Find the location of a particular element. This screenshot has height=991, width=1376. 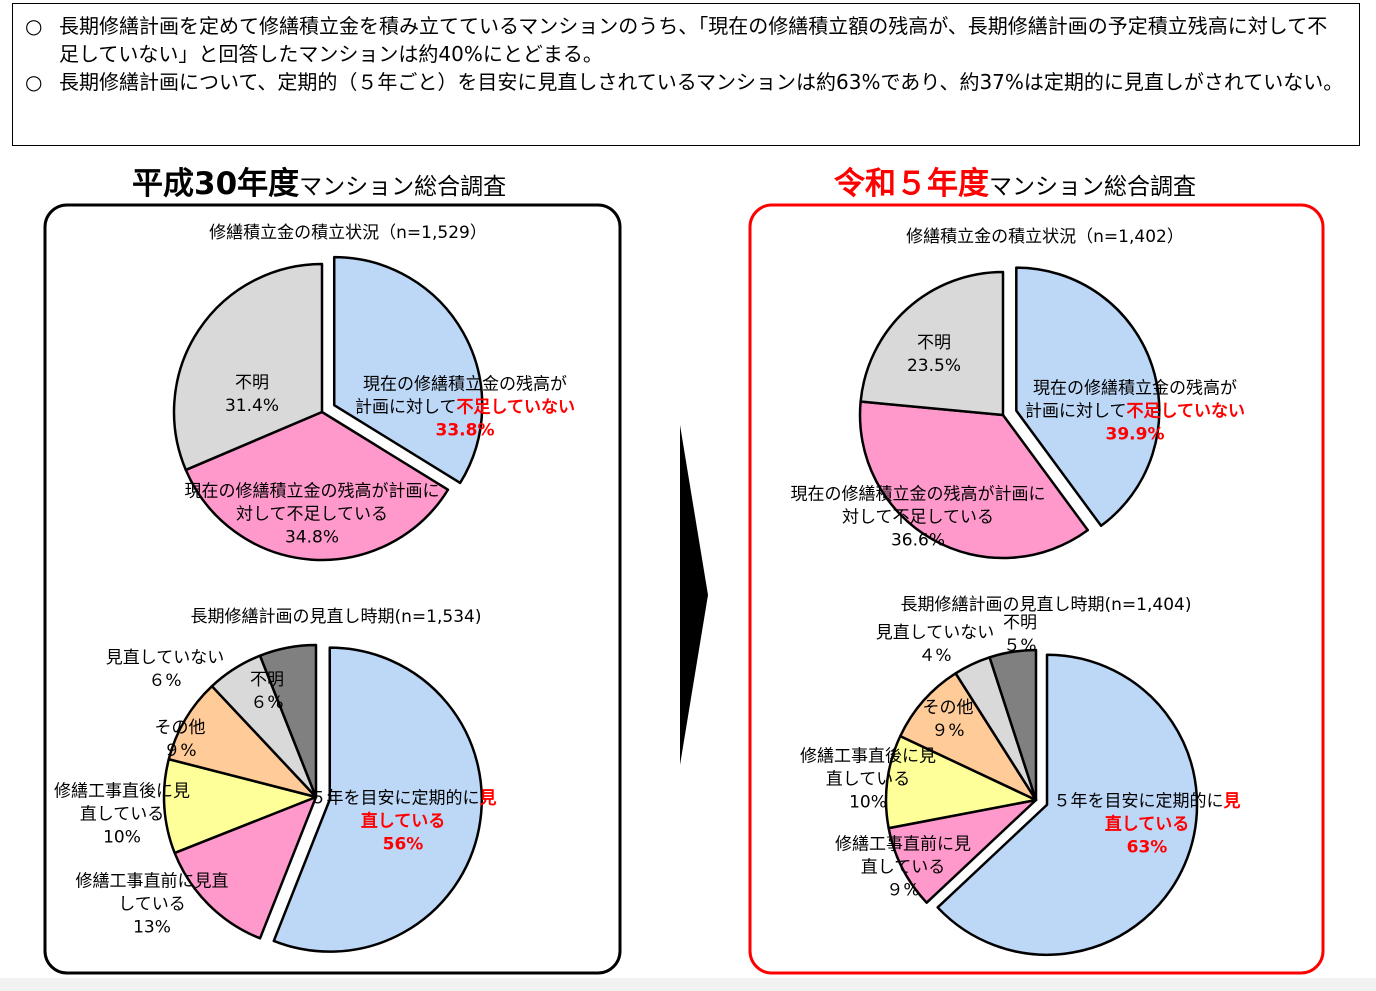

slice-label: 修繕工事直前に見直している 13% is located at coordinates (152, 905).